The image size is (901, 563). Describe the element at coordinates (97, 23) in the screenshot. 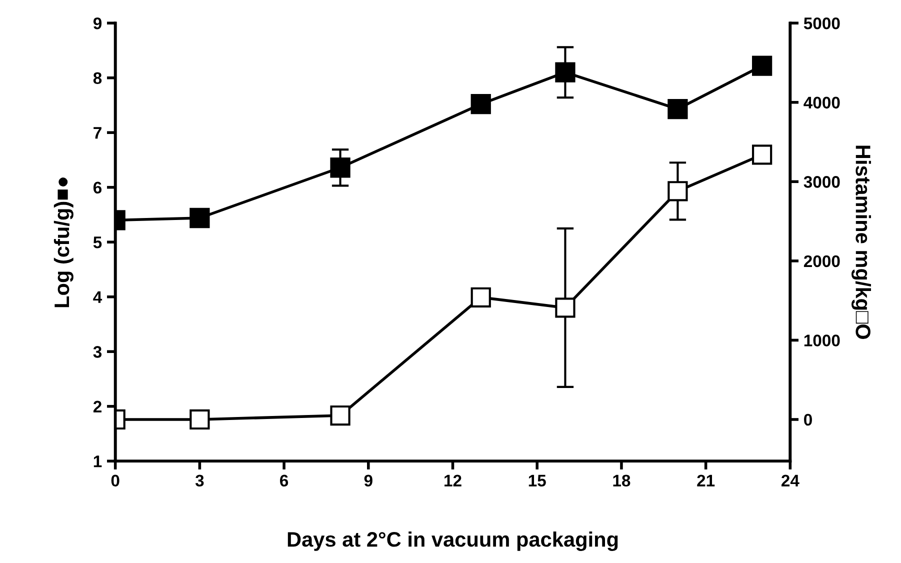

I see `y-tick-label: 9` at that location.